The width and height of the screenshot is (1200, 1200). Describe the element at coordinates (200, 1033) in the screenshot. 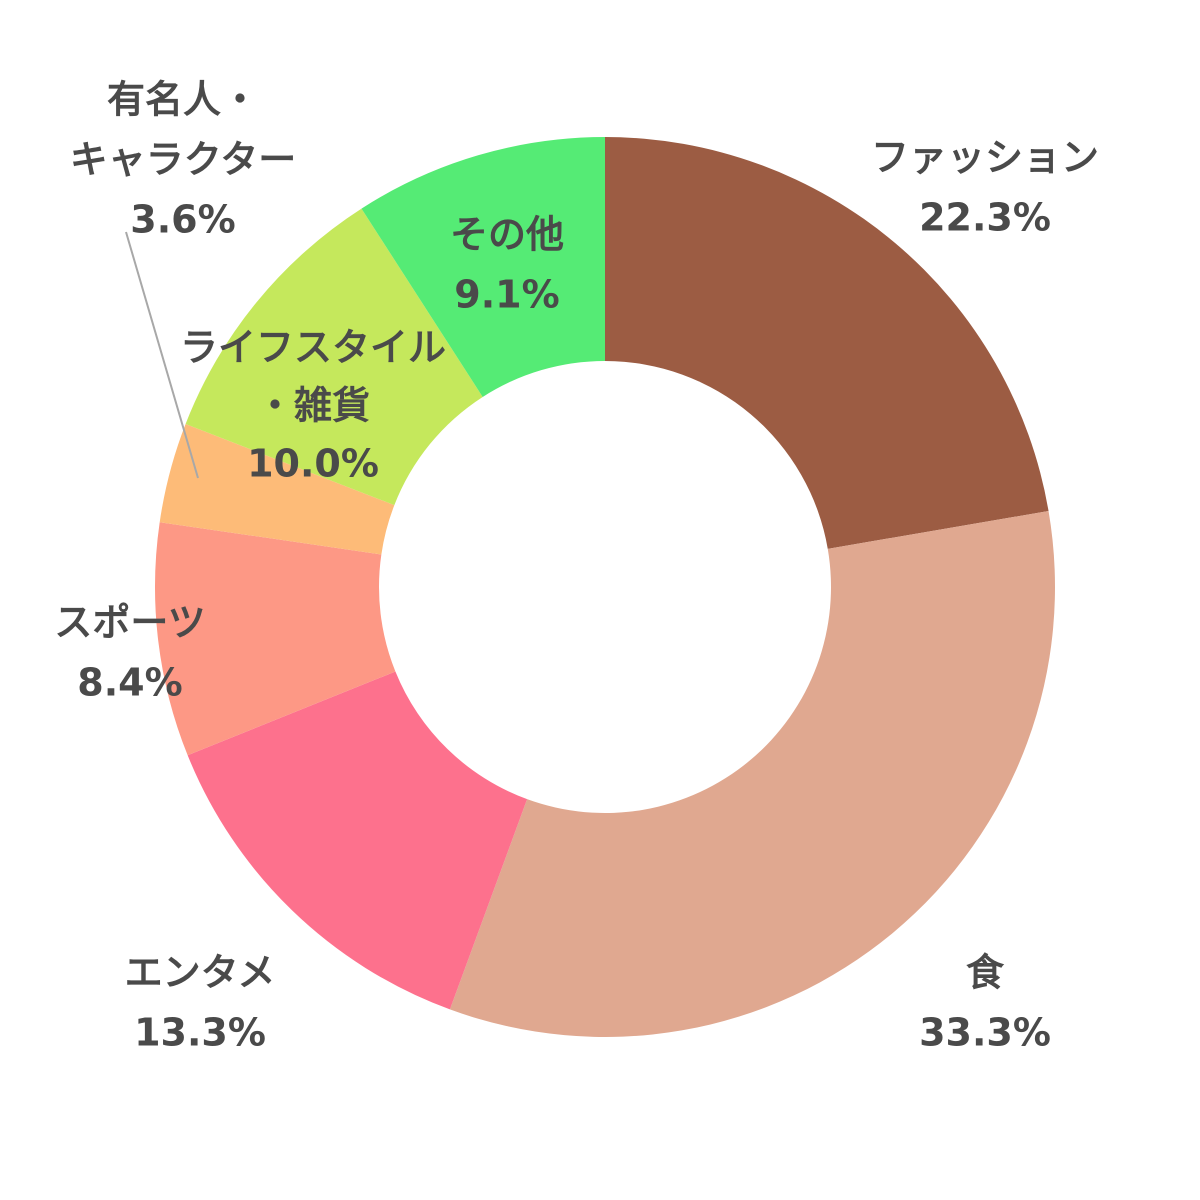

I see `slice-value-label-2: 13.3%` at that location.